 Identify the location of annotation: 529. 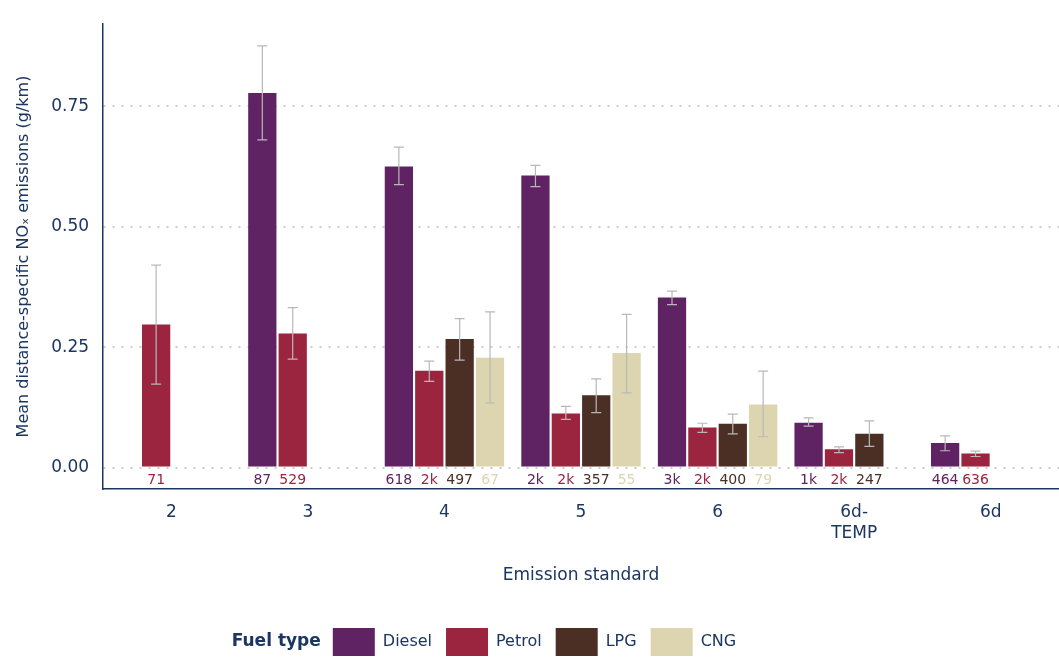
(293, 479).